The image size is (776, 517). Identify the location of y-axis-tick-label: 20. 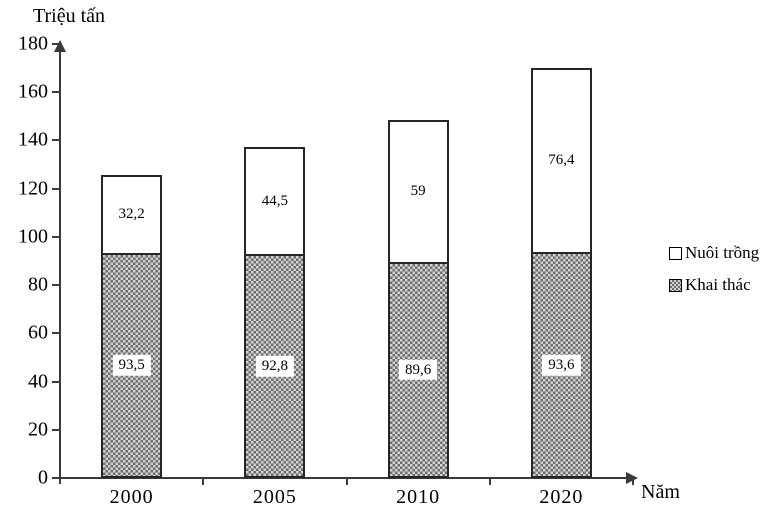
(38, 429).